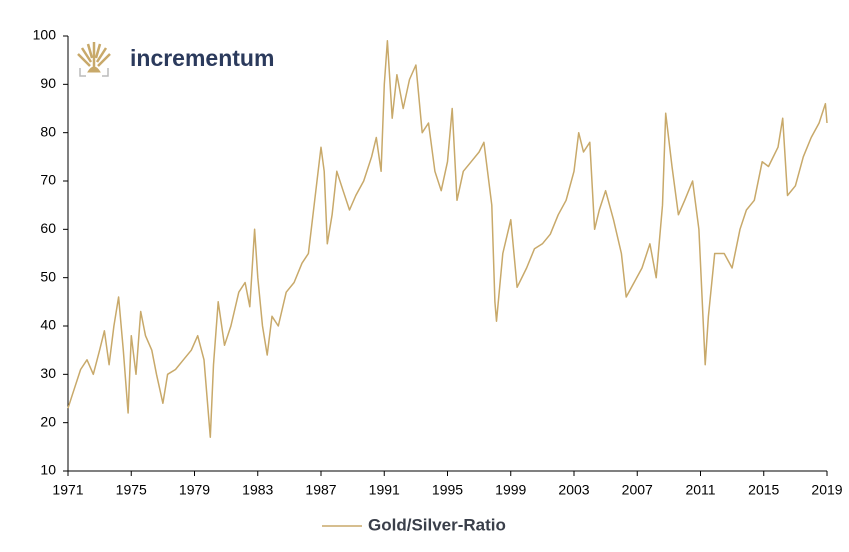 The width and height of the screenshot is (849, 552). What do you see at coordinates (573, 490) in the screenshot?
I see `x-tick-label: 2003` at bounding box center [573, 490].